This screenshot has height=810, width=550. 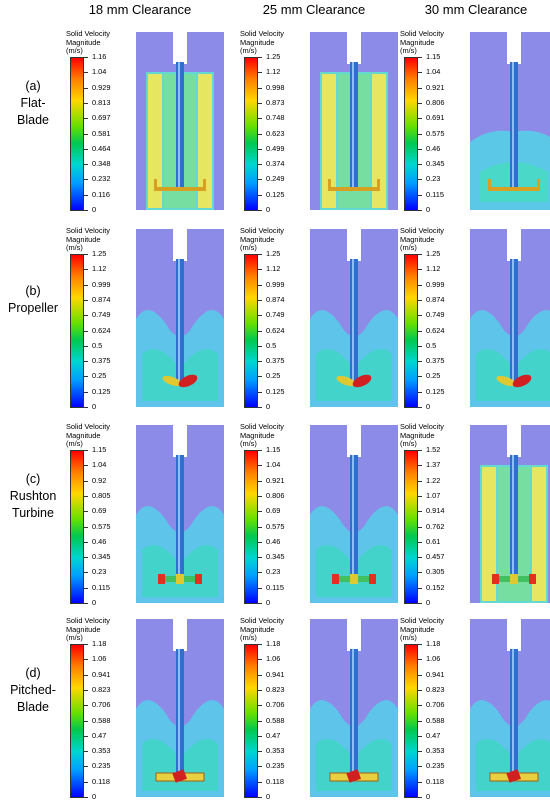 I want to click on high-velocity-band, so click(x=489, y=534).